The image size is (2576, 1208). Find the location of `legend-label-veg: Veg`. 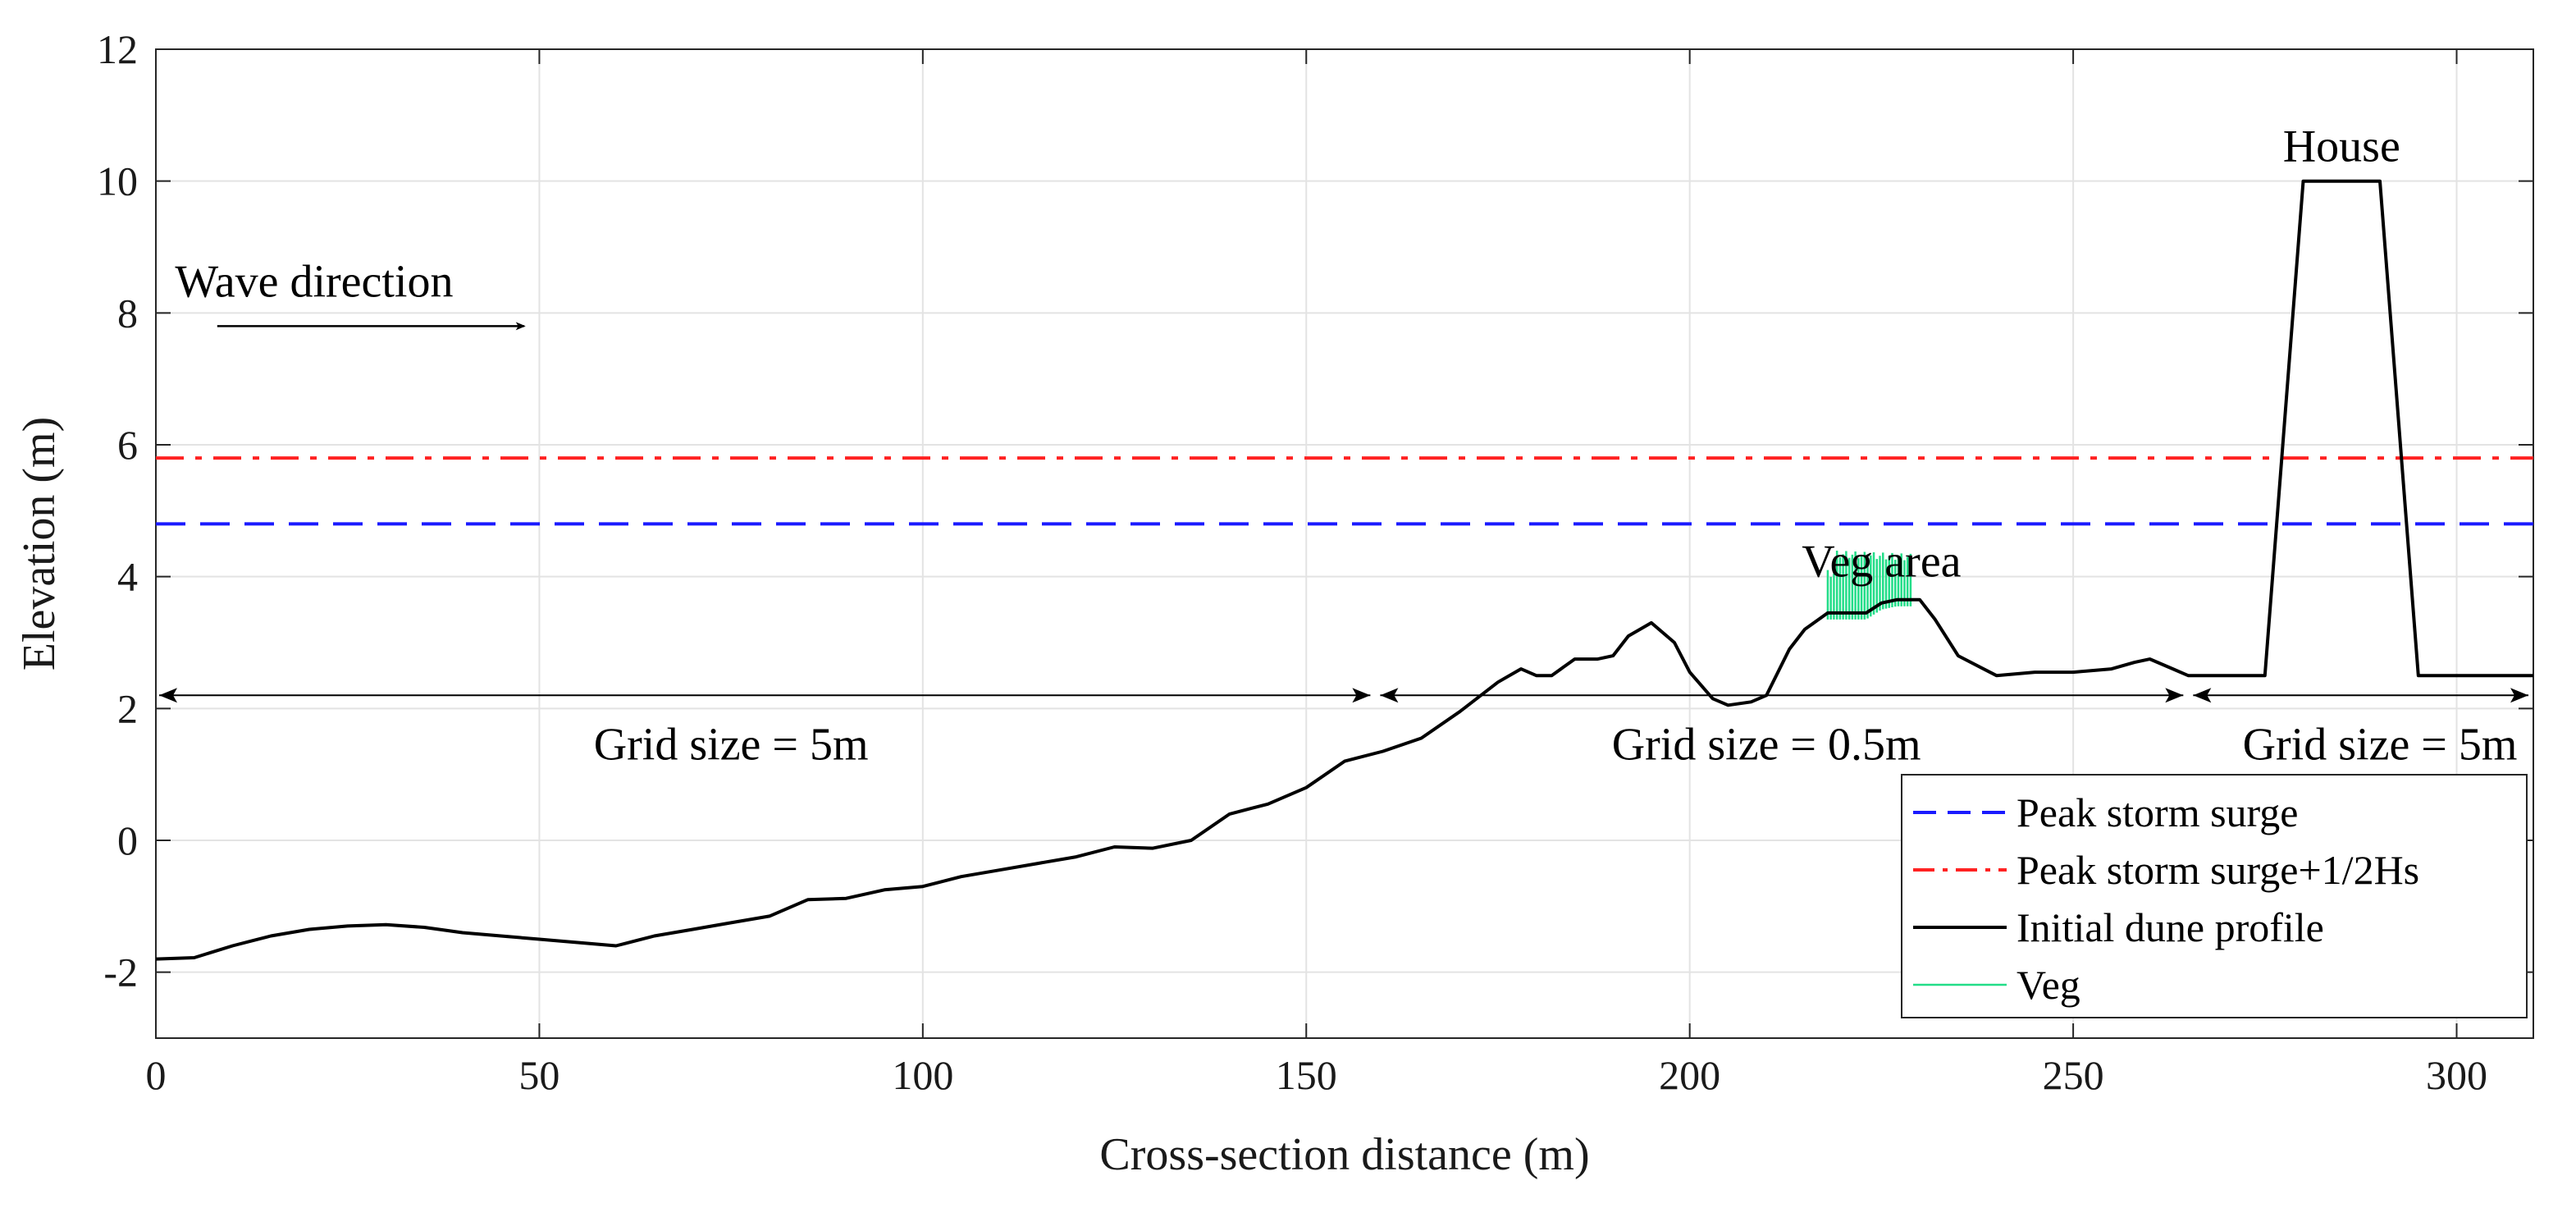

legend-label-veg: Veg is located at coordinates (2048, 985).